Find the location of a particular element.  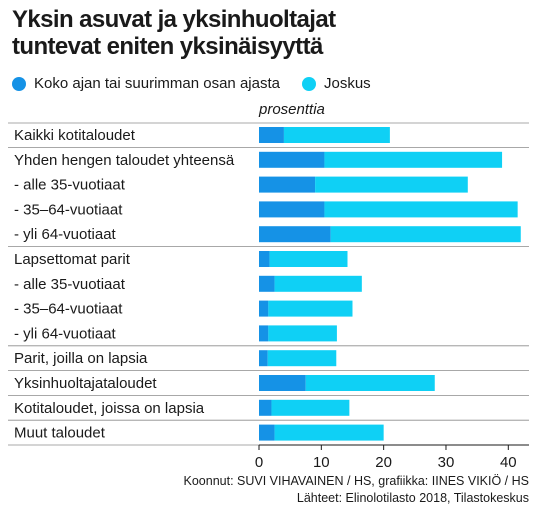

x-tick-label: 40 is located at coordinates (508, 462).